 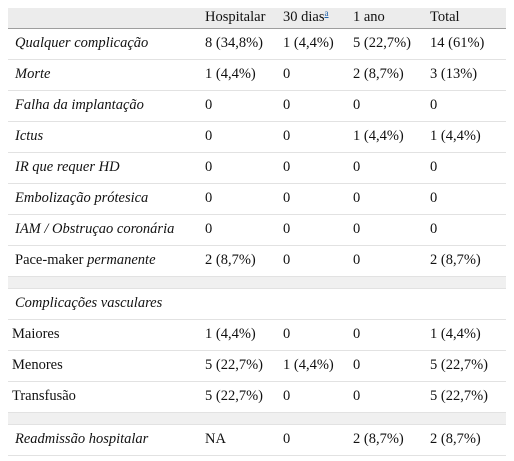 What do you see at coordinates (257, 105) in the screenshot?
I see `row-implant-failure: Falha da implantação 0 0 0 0` at bounding box center [257, 105].